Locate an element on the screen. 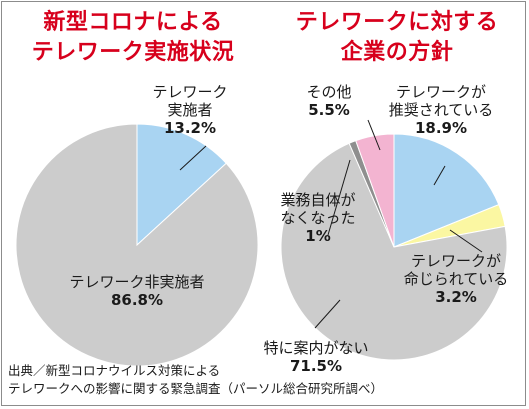 Image resolution: width=529 pixels, height=409 pixels. pie1-label-0-line-1: 推奨されている is located at coordinates (441, 110).